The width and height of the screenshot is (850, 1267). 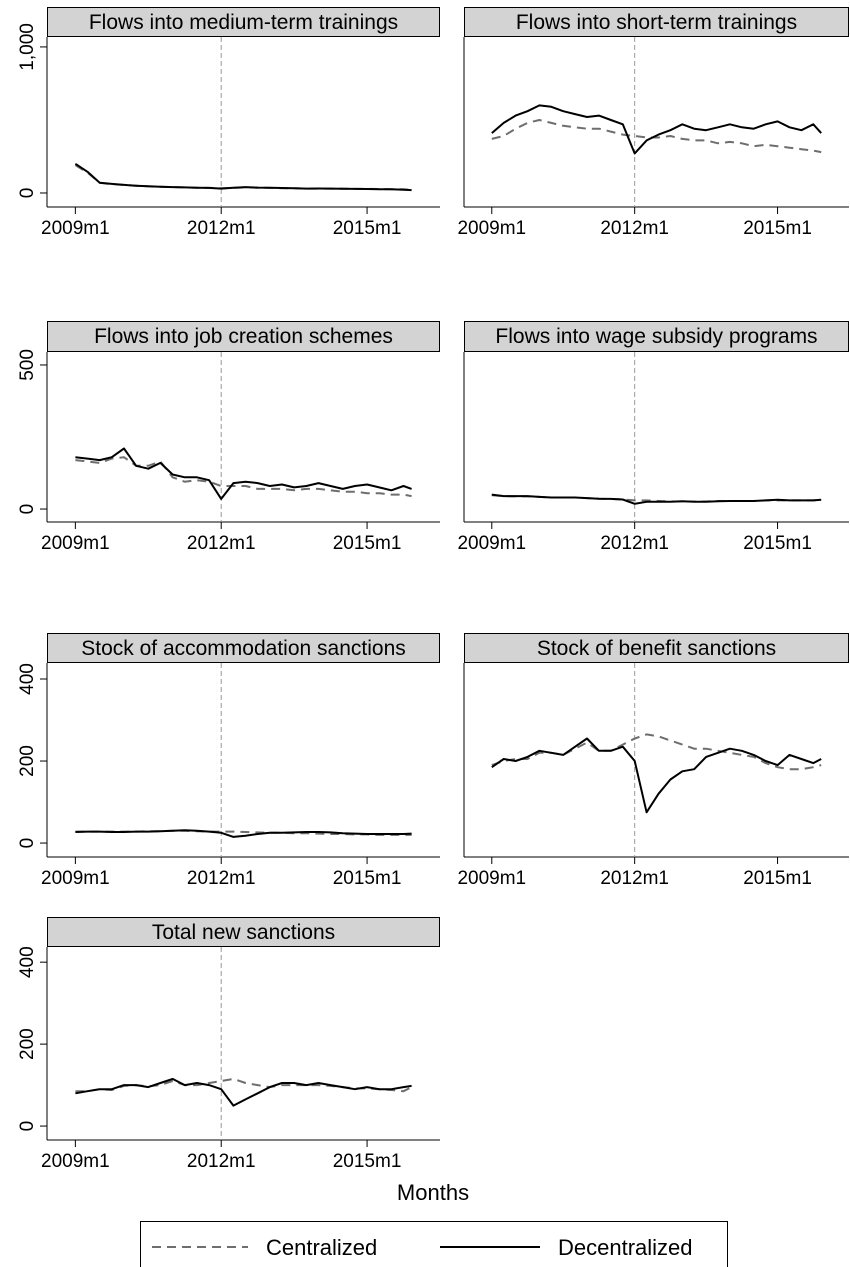 What do you see at coordinates (433, 1192) in the screenshot?
I see `x-axis-title: Months` at bounding box center [433, 1192].